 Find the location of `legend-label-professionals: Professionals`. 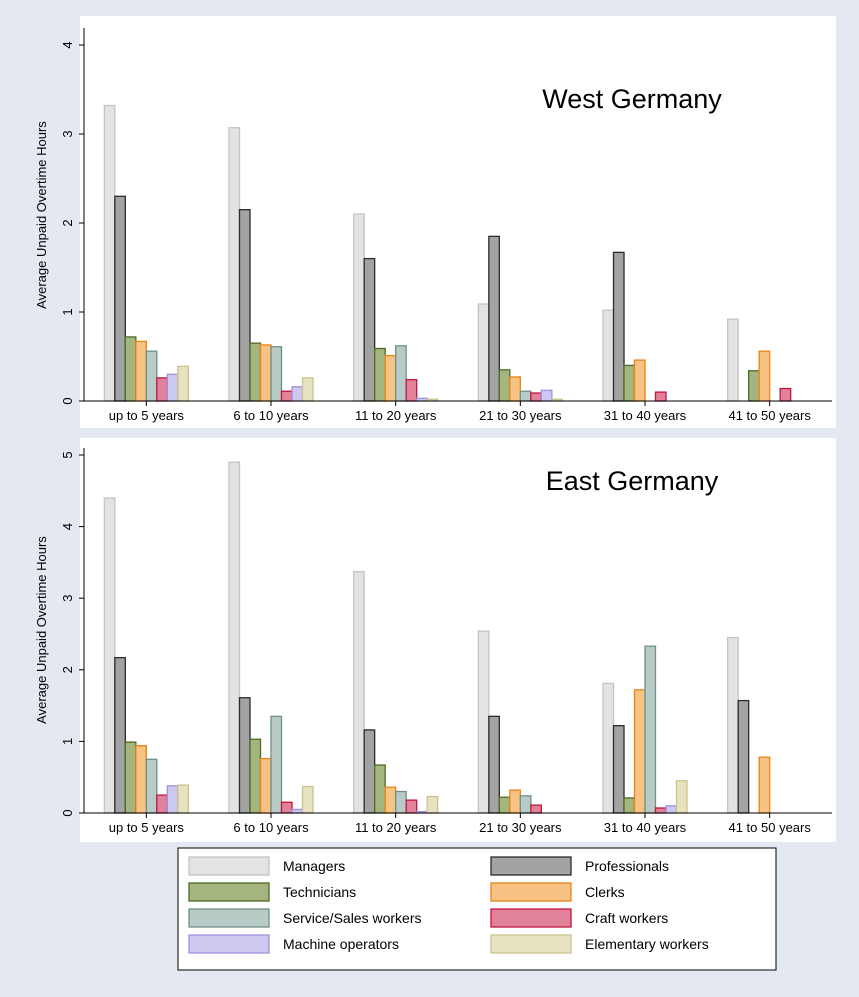

legend-label-professionals: Professionals is located at coordinates (627, 866).